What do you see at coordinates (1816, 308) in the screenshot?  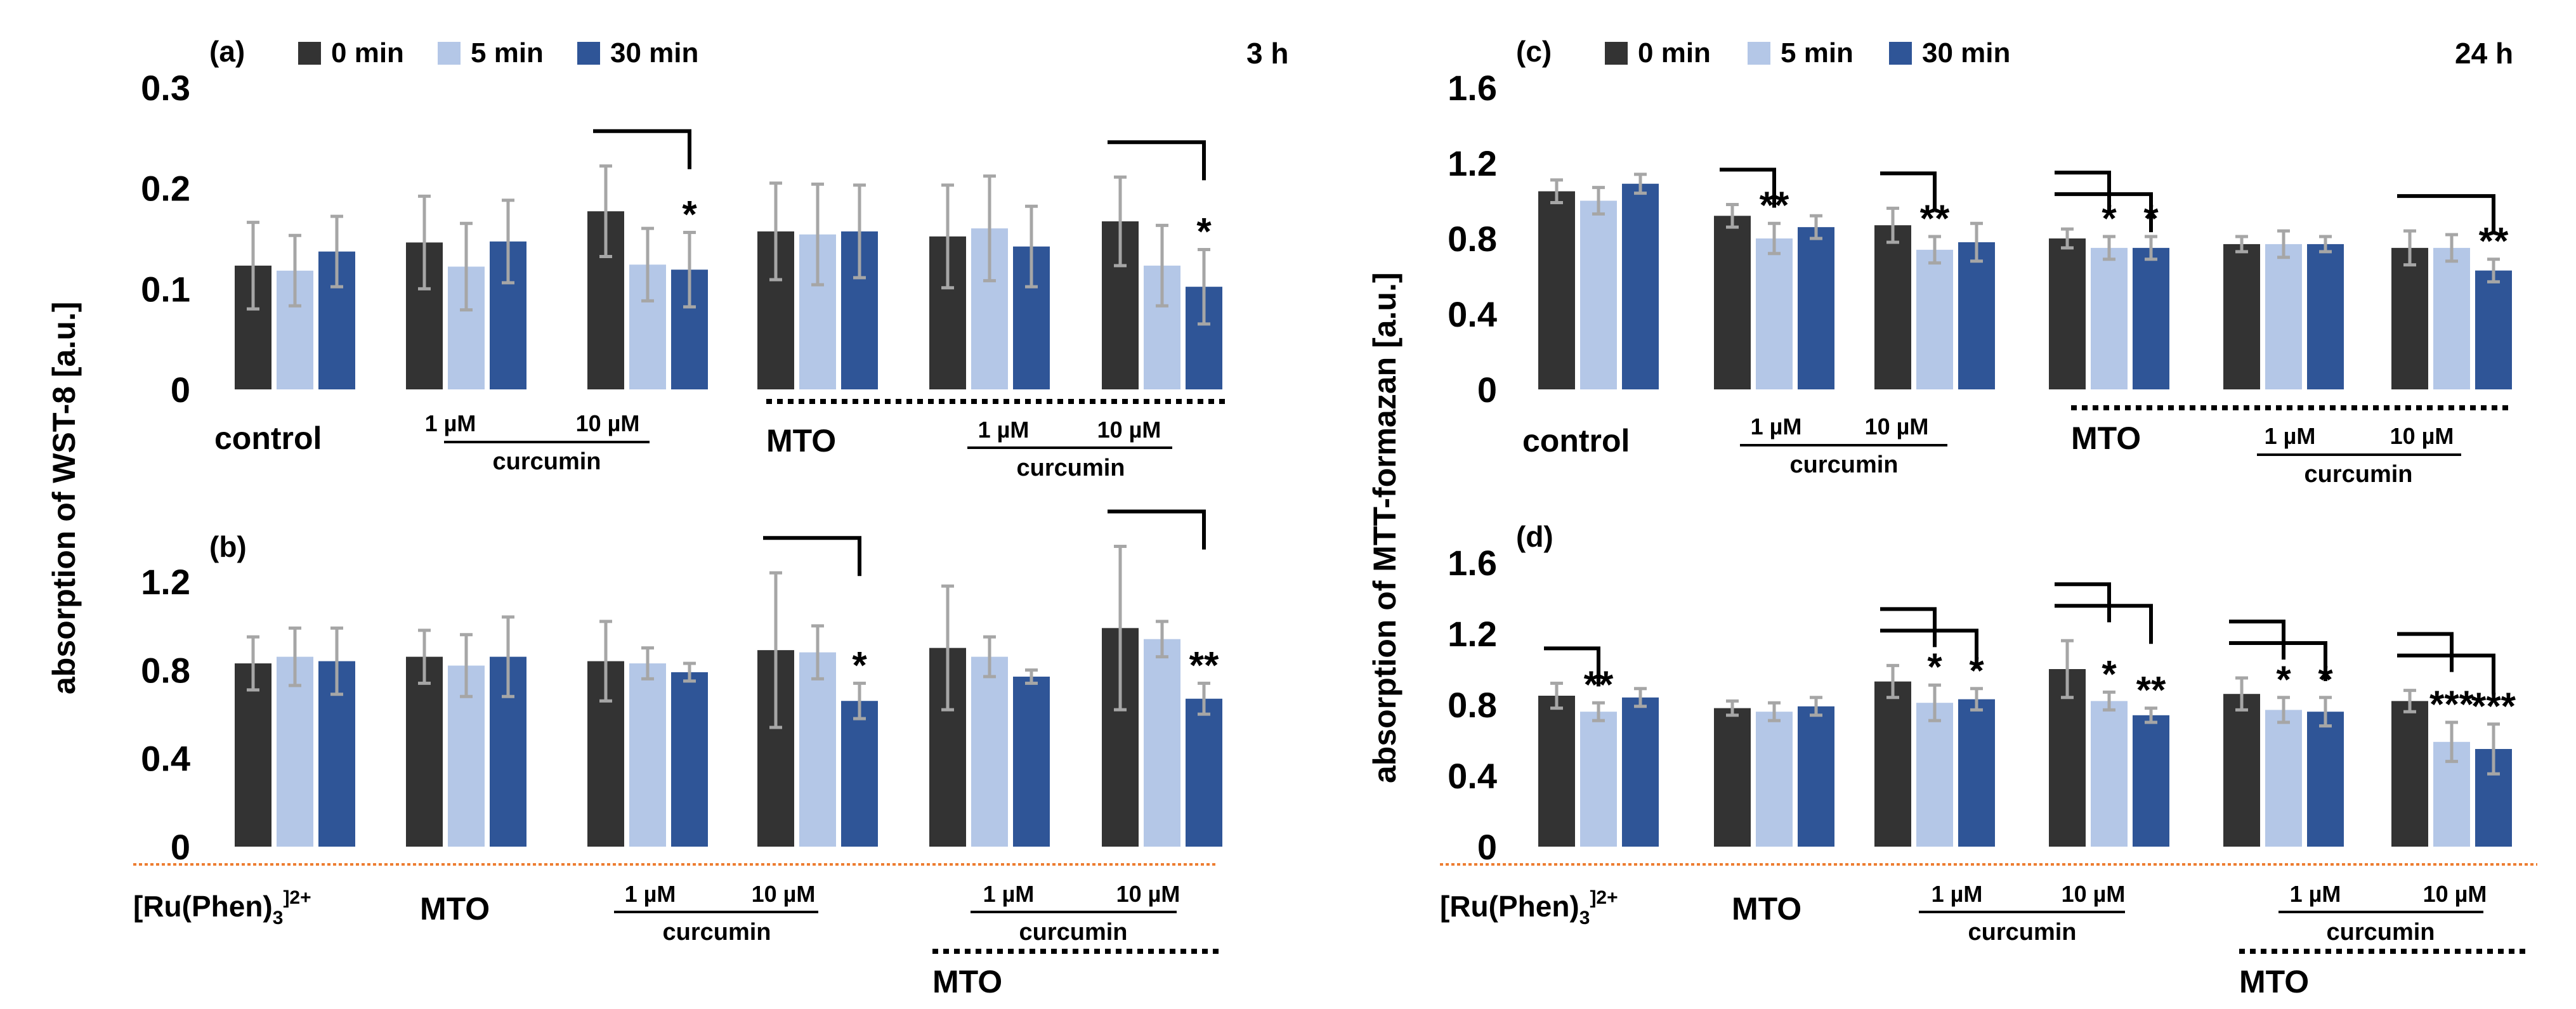 I see `bar-c-g2-s2` at bounding box center [1816, 308].